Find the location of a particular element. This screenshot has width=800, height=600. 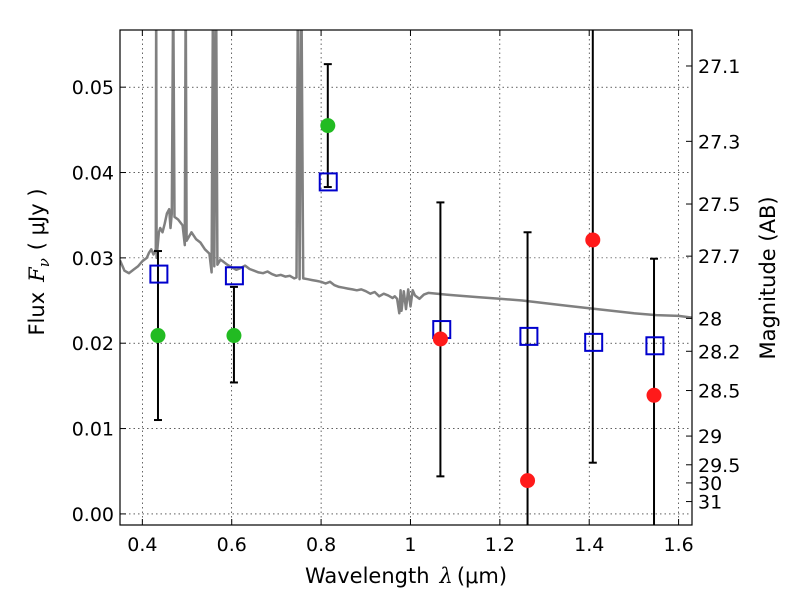

x-axis-label: Wavelength λ (μm) is located at coordinates (406, 576).